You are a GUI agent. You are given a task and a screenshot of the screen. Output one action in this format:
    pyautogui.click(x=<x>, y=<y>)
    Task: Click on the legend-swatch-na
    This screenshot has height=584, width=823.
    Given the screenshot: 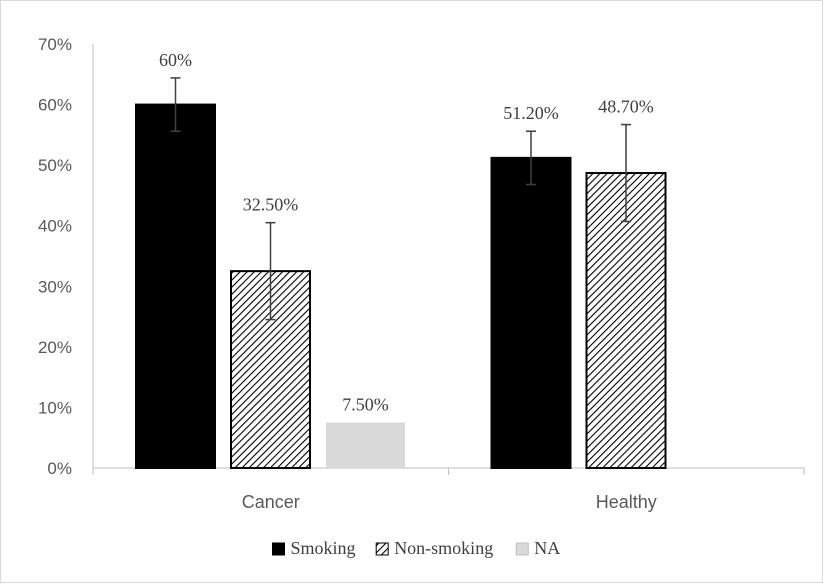 What is the action you would take?
    pyautogui.click(x=522, y=549)
    